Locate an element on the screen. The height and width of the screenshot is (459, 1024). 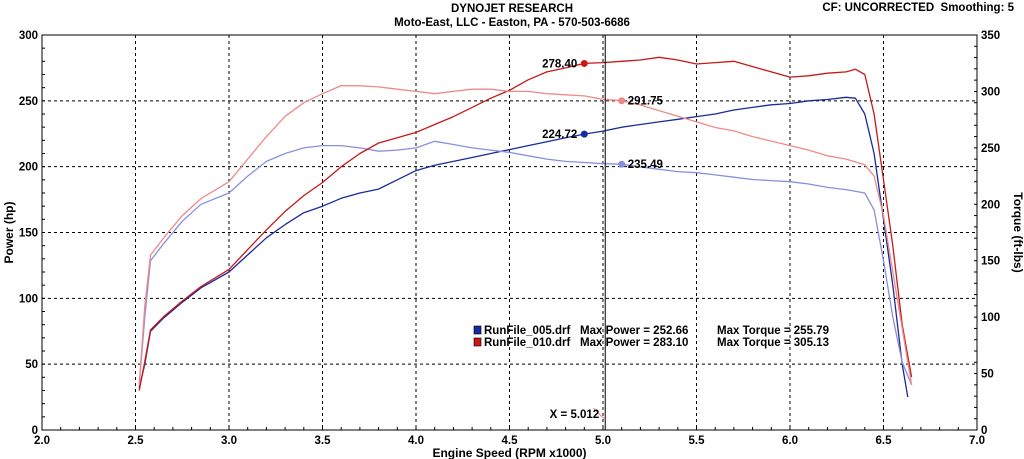
y-right-tick-label: 250 is located at coordinates (990, 149).